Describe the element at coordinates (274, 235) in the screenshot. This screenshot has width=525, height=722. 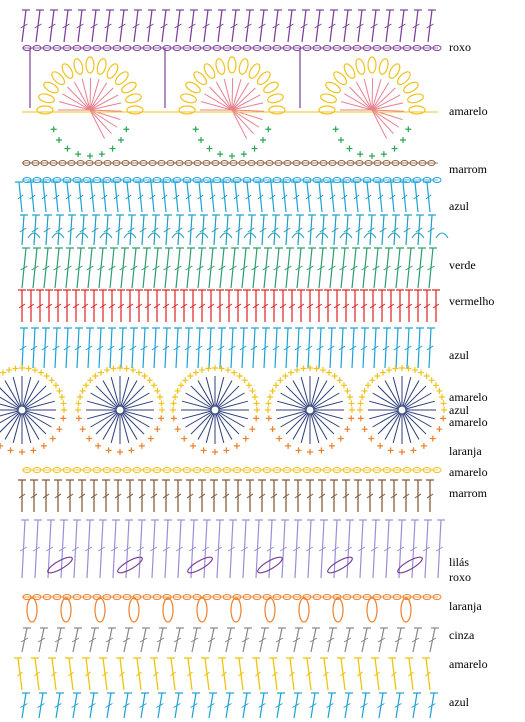
I see `loop` at that location.